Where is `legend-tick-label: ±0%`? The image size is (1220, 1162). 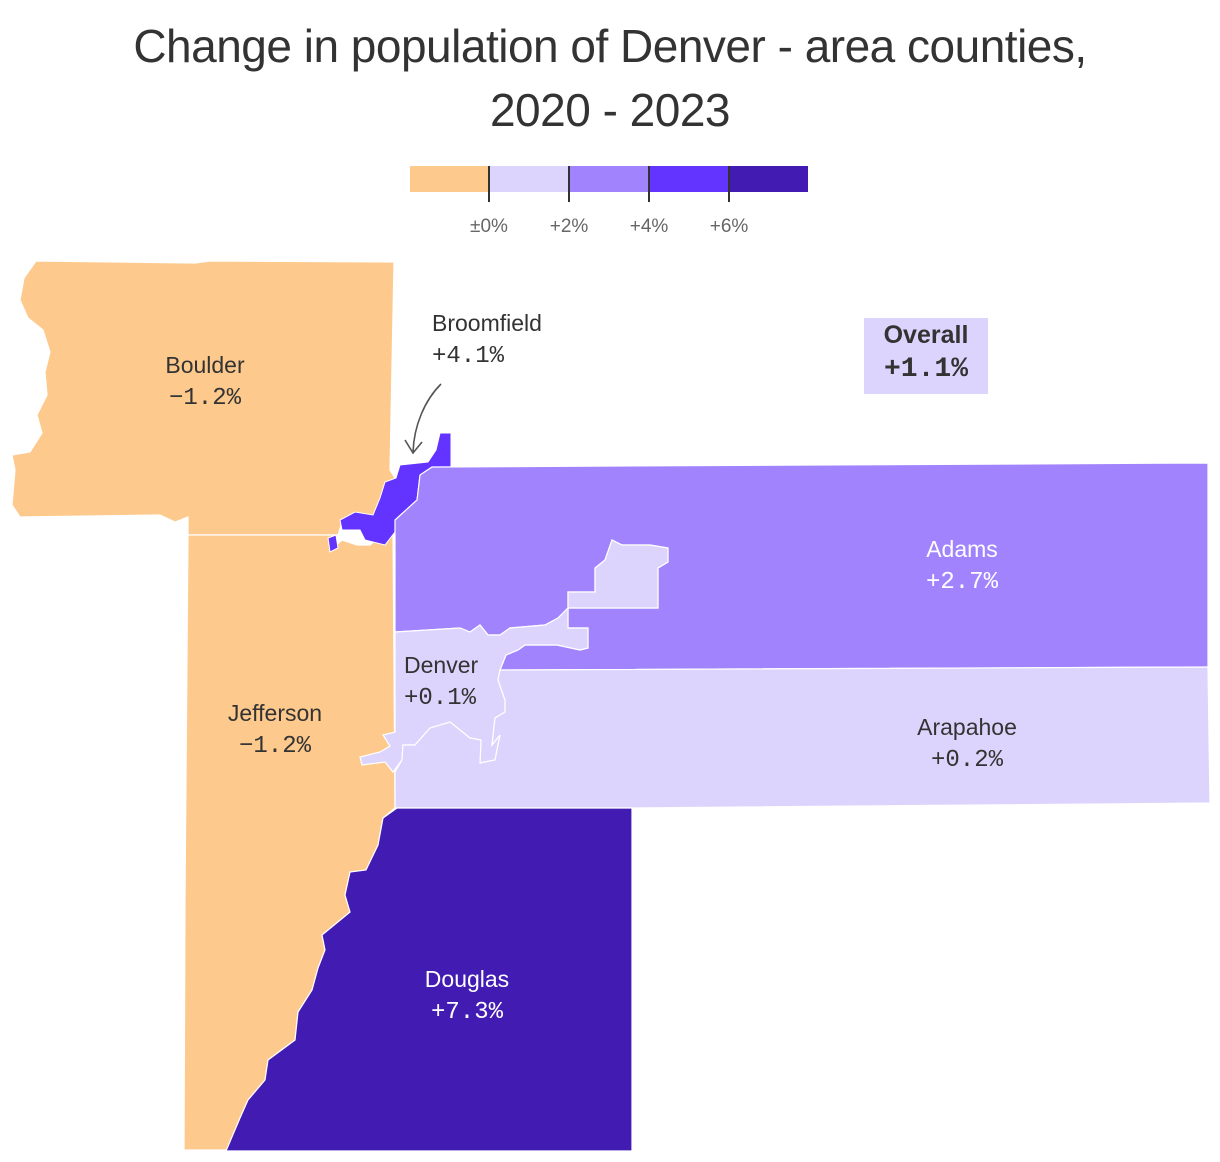
legend-tick-label: ±0% is located at coordinates (489, 226).